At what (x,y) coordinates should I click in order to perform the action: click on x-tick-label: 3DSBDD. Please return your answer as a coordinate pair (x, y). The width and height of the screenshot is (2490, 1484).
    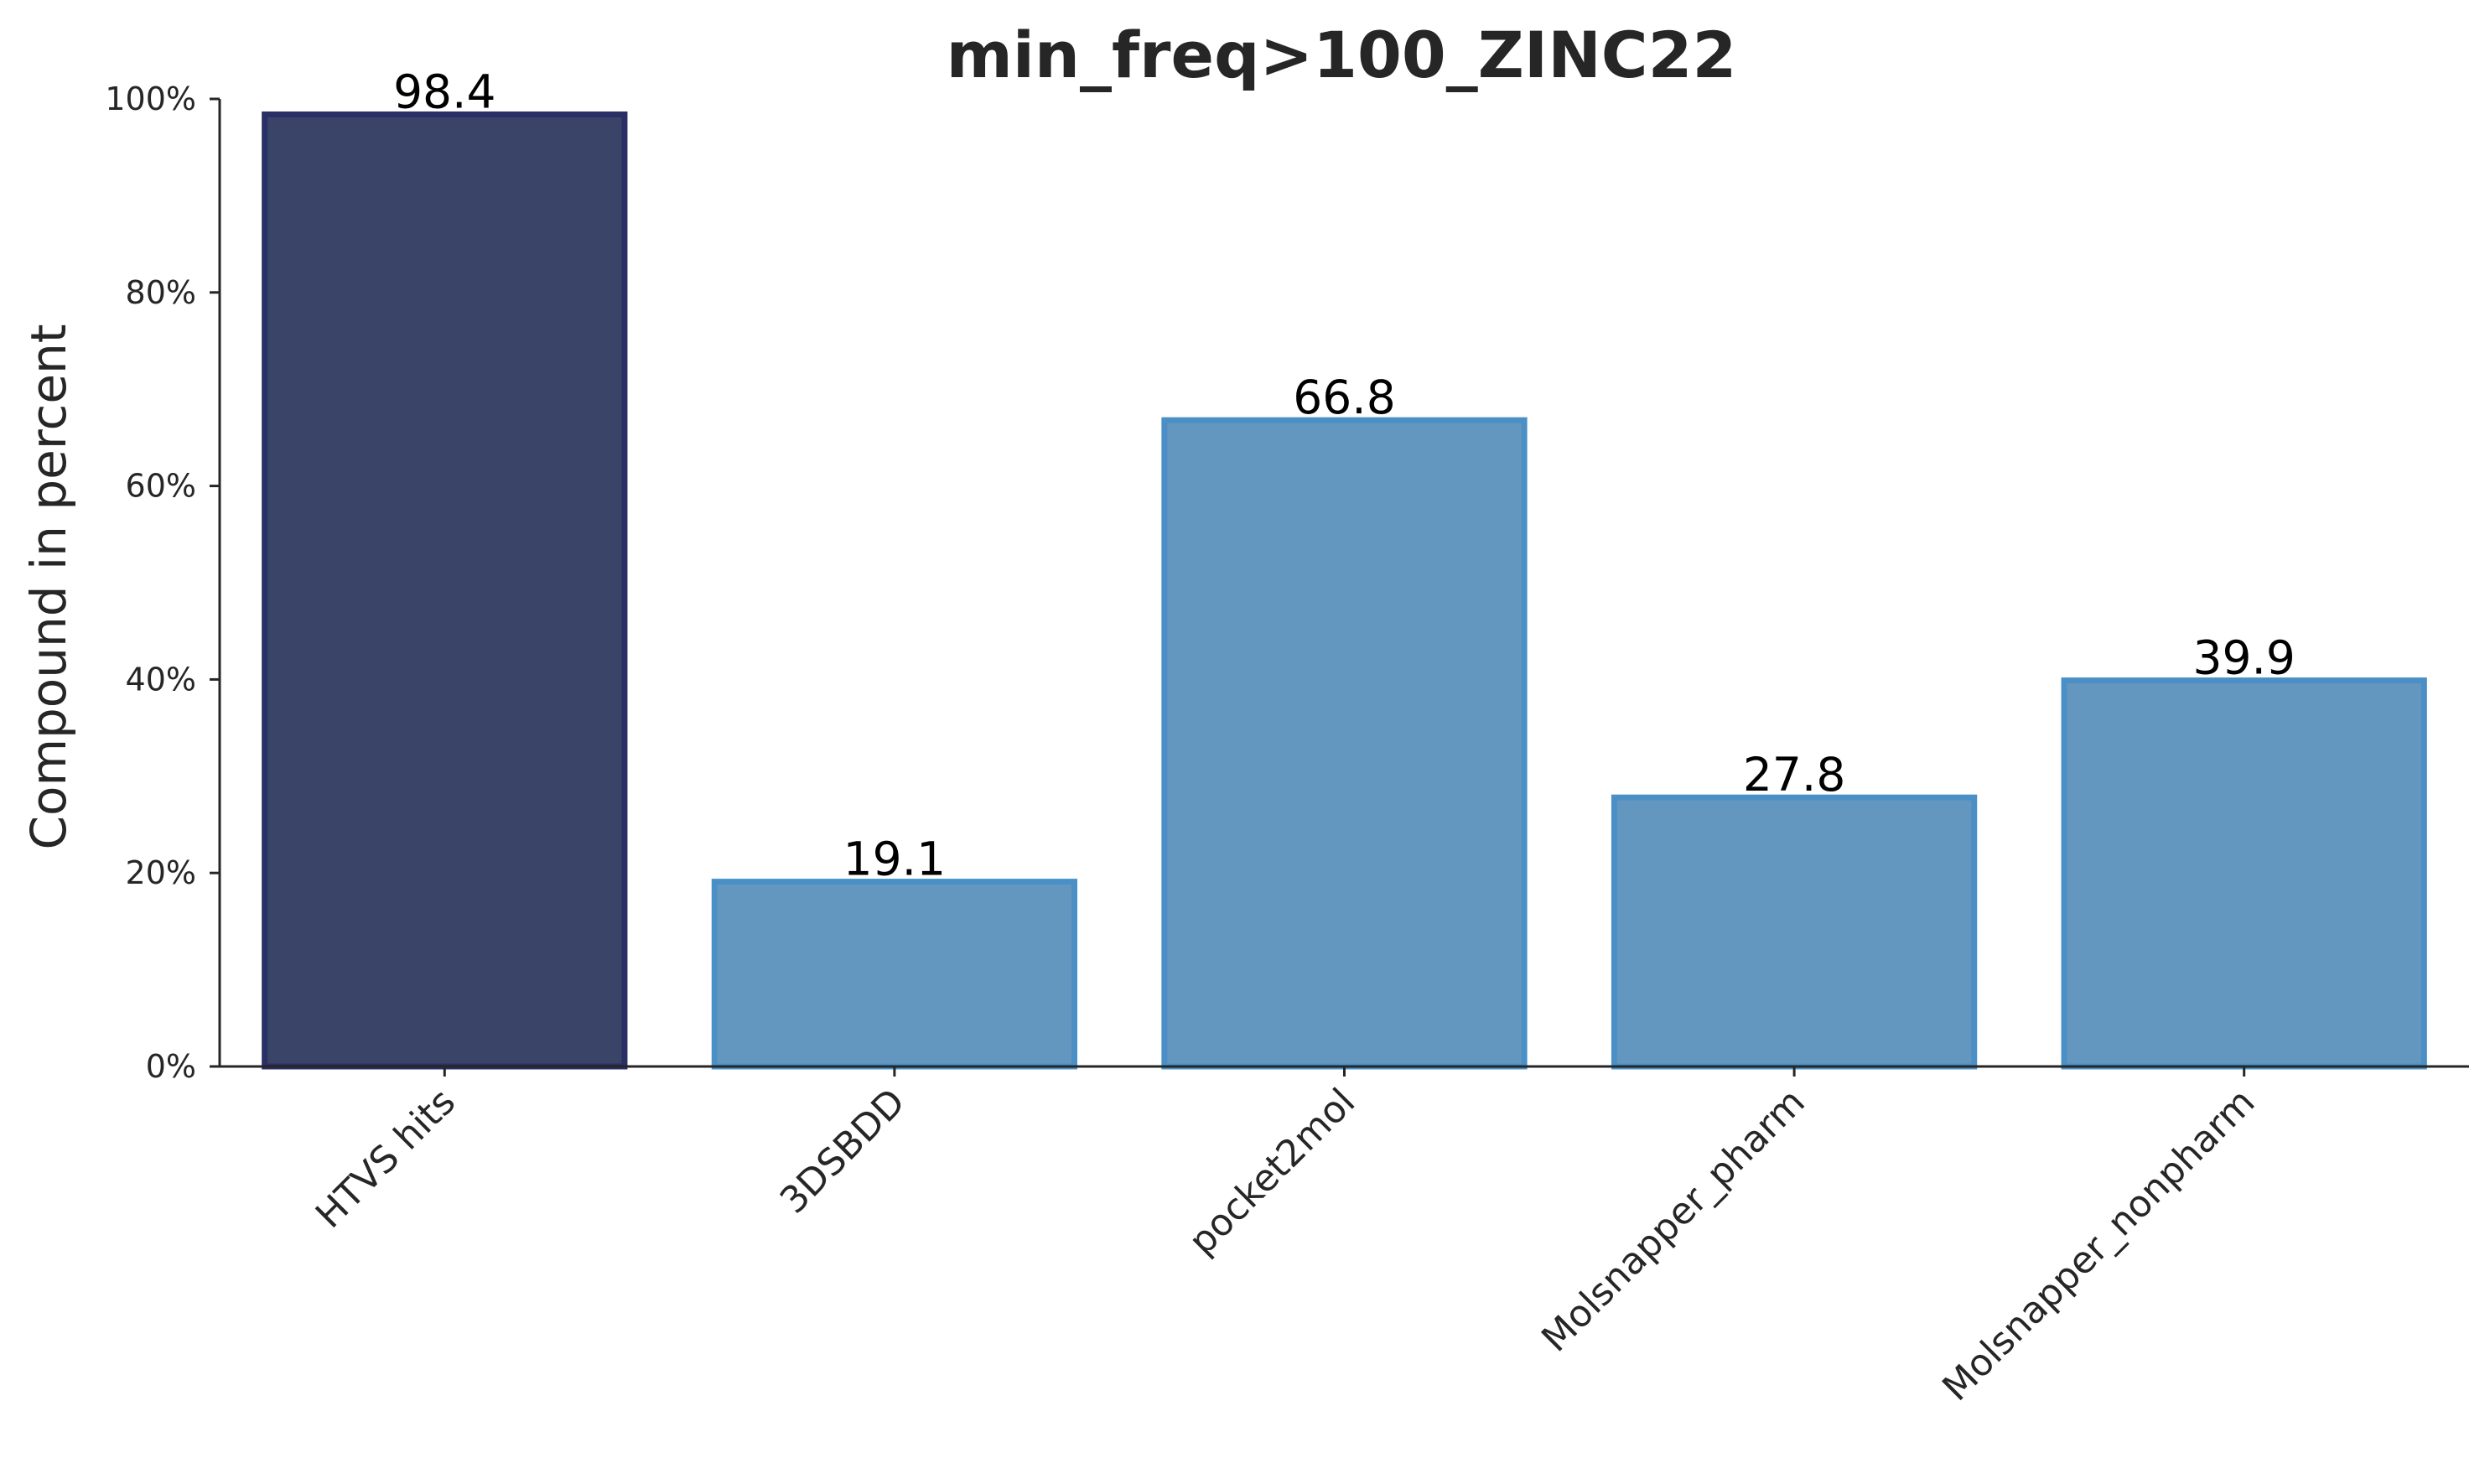
    Looking at the image, I should click on (843, 1151).